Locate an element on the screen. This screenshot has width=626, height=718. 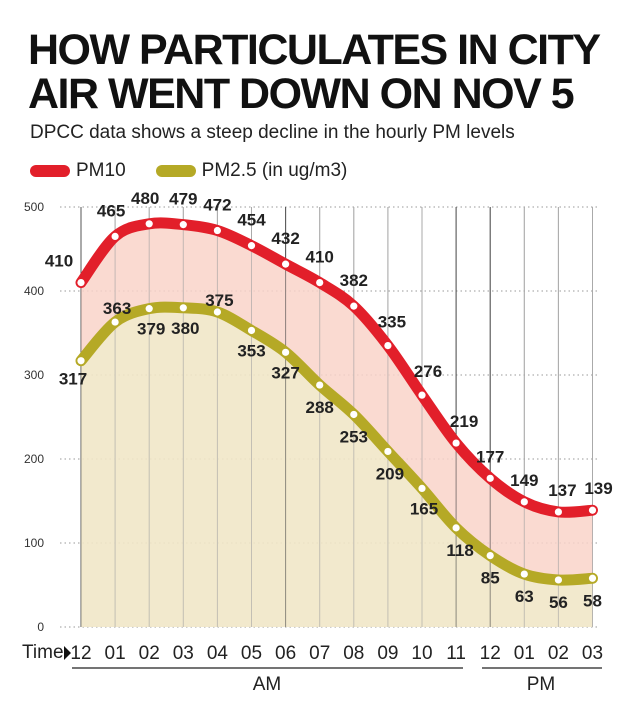
legend-item-pm25: PM2.5 (in ug/m3) is located at coordinates (251, 171).